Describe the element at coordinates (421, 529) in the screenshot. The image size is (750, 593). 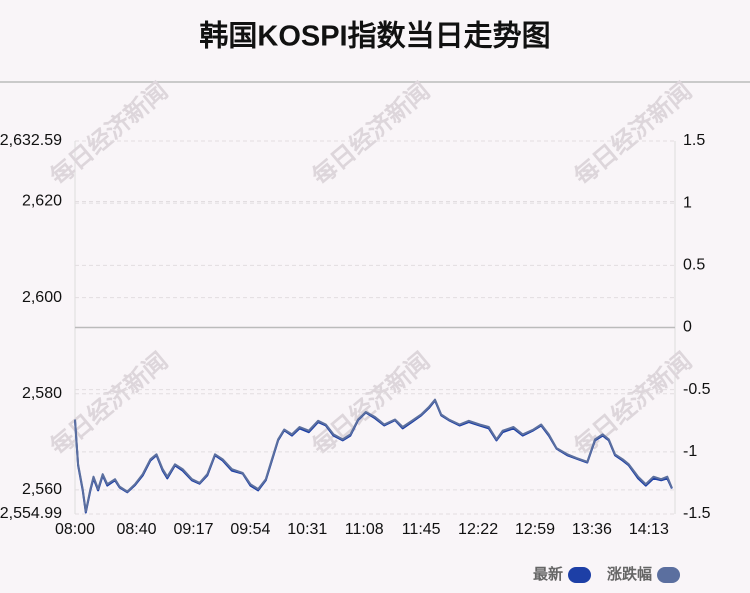
I see `x-tick-label: 11:45` at that location.